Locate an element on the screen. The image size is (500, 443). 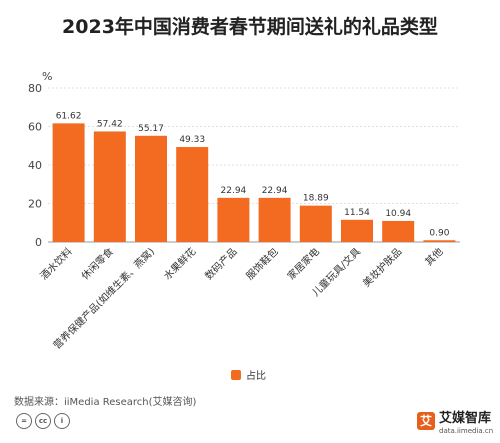
y-axis-unit: % is located at coordinates (47, 76).